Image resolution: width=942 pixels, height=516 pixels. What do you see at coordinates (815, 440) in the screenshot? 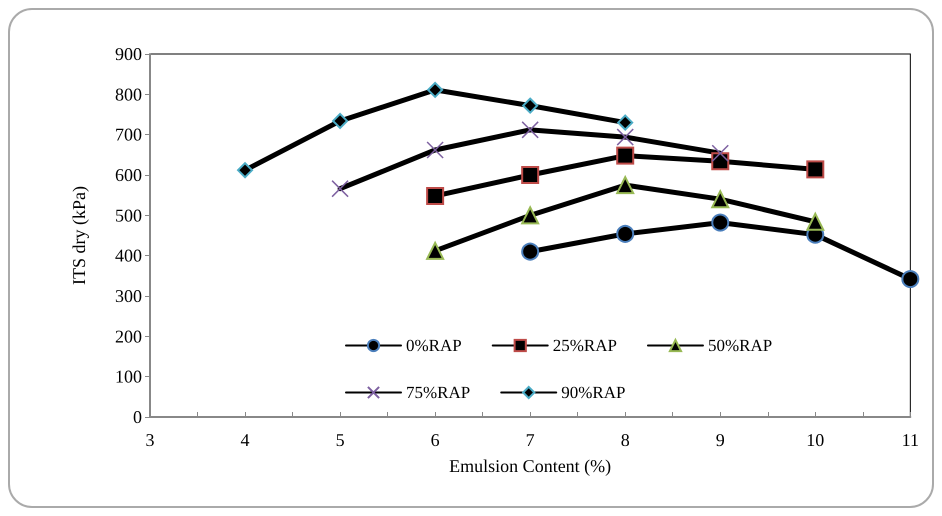
I see `x-tick-label: 10` at bounding box center [815, 440].